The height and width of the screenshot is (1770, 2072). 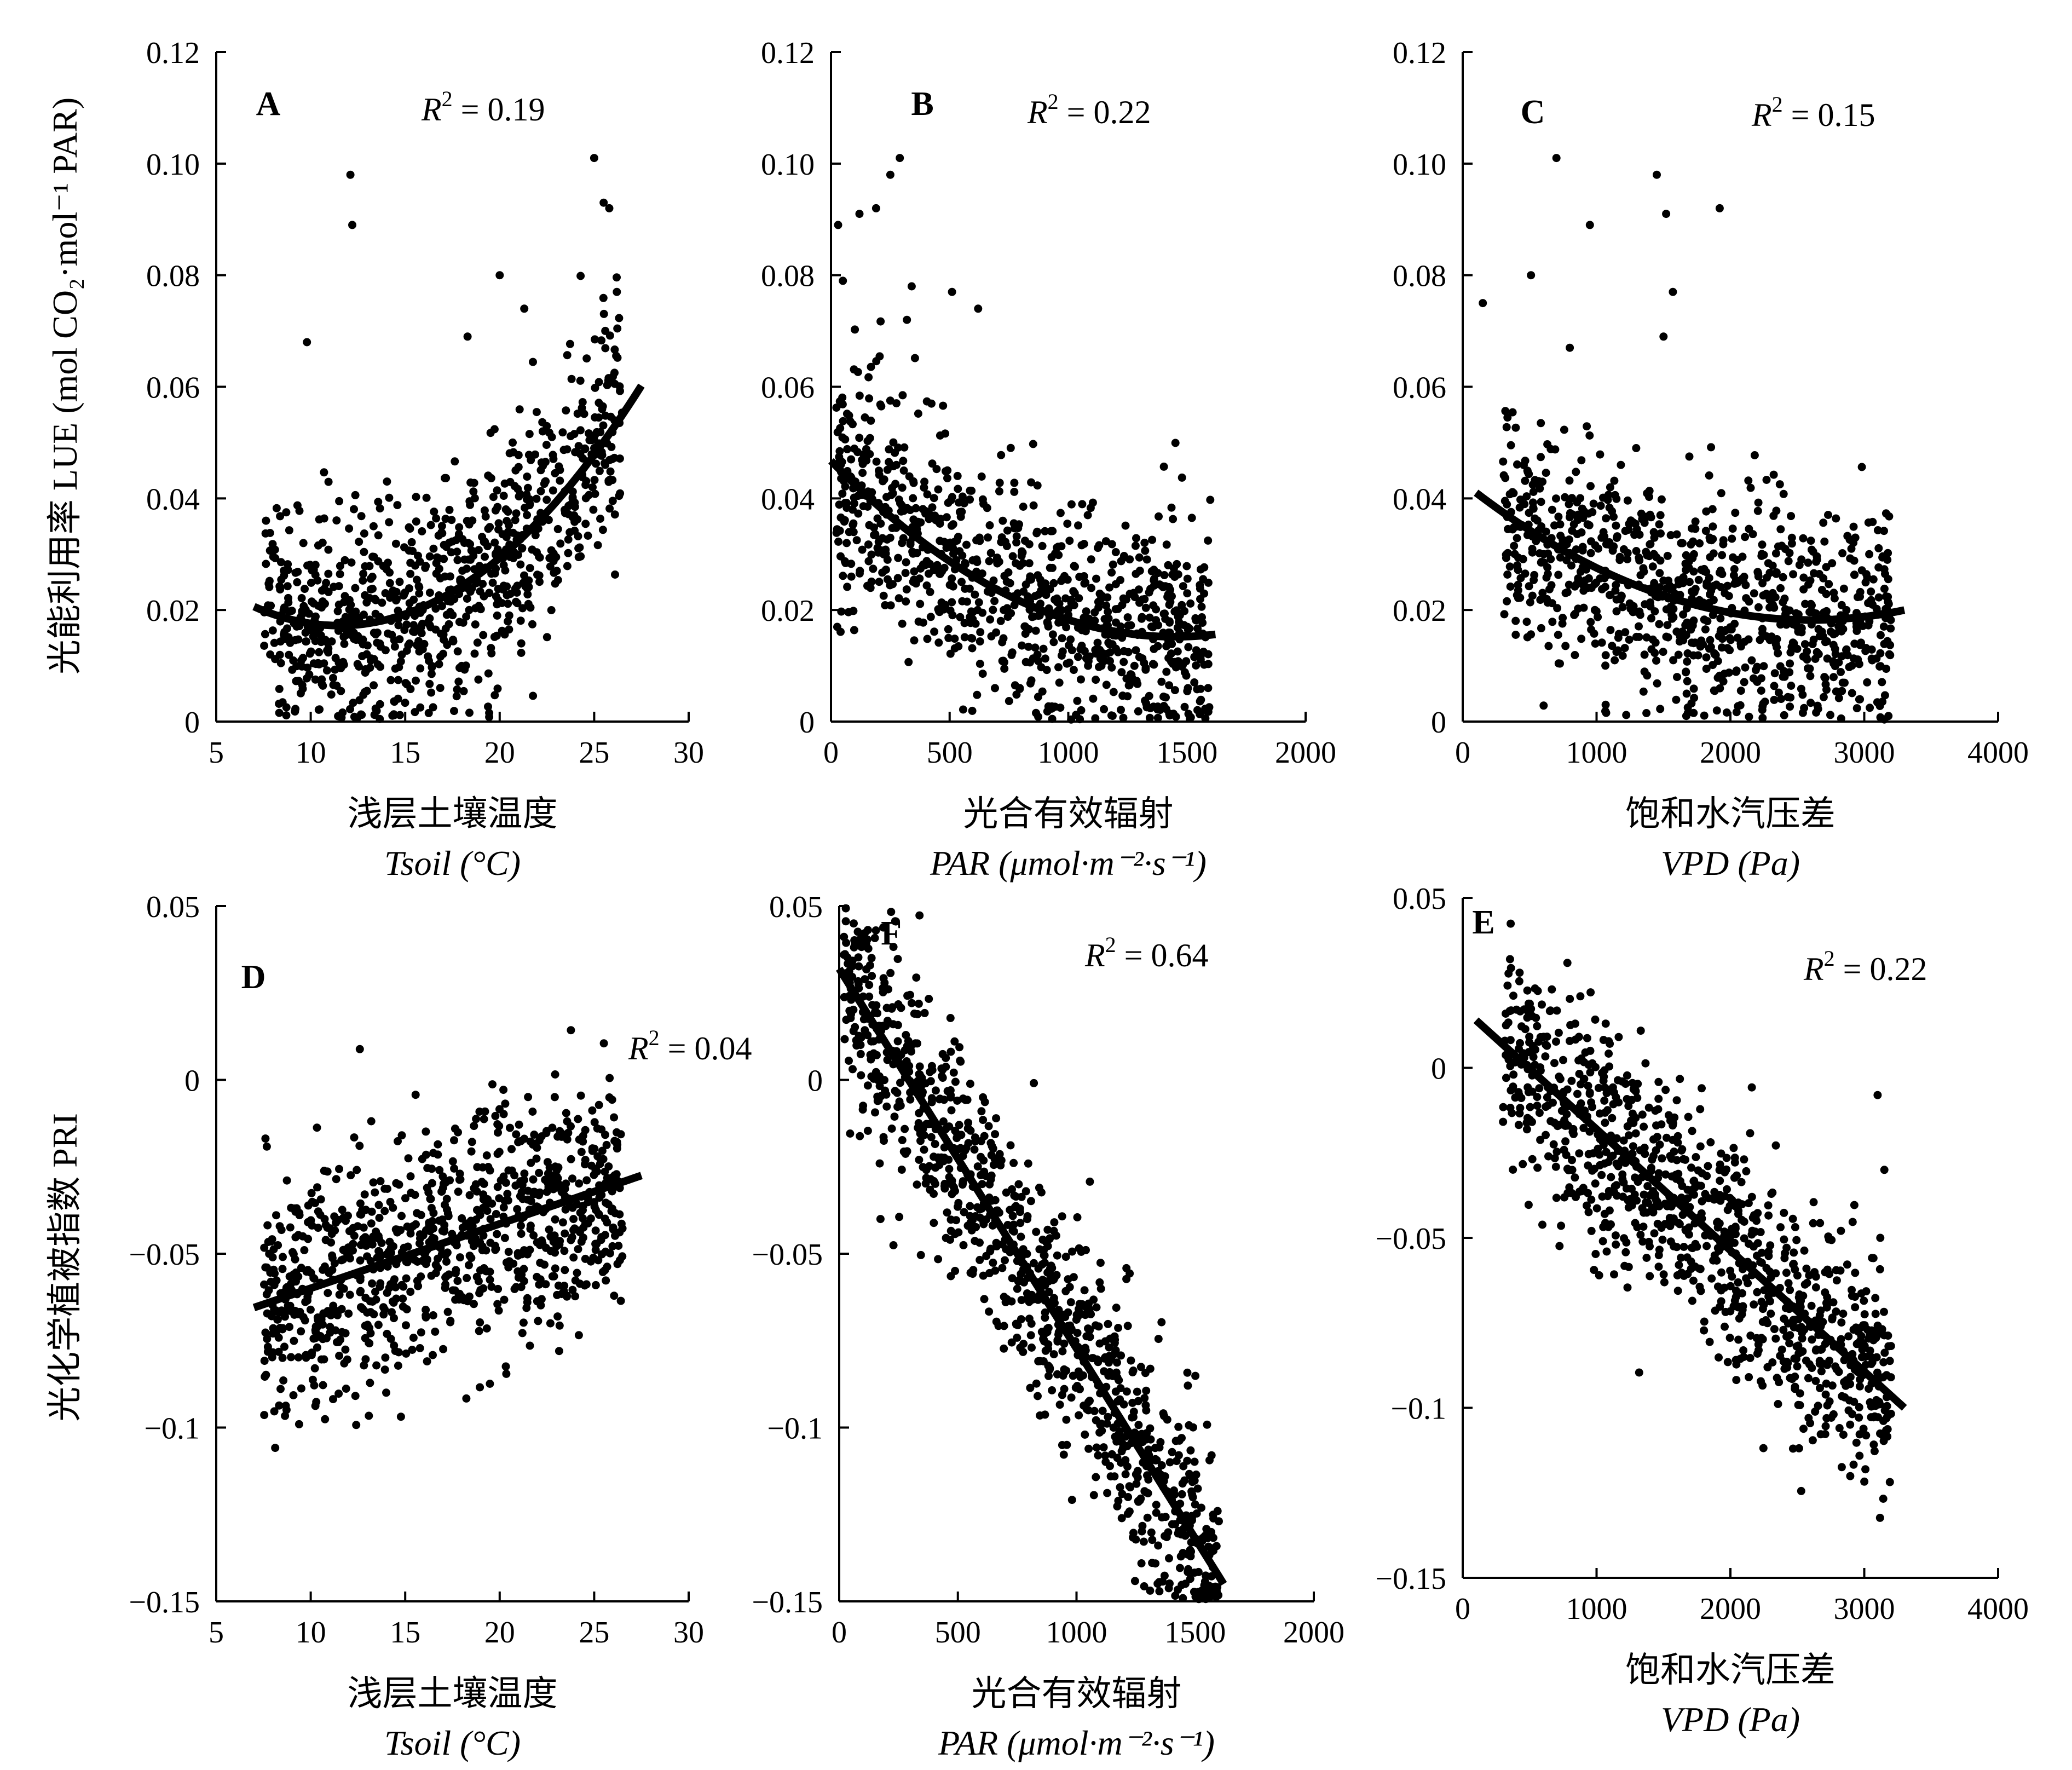 I want to click on x-axis-unit: VPD (Pa), so click(x=1730, y=864).